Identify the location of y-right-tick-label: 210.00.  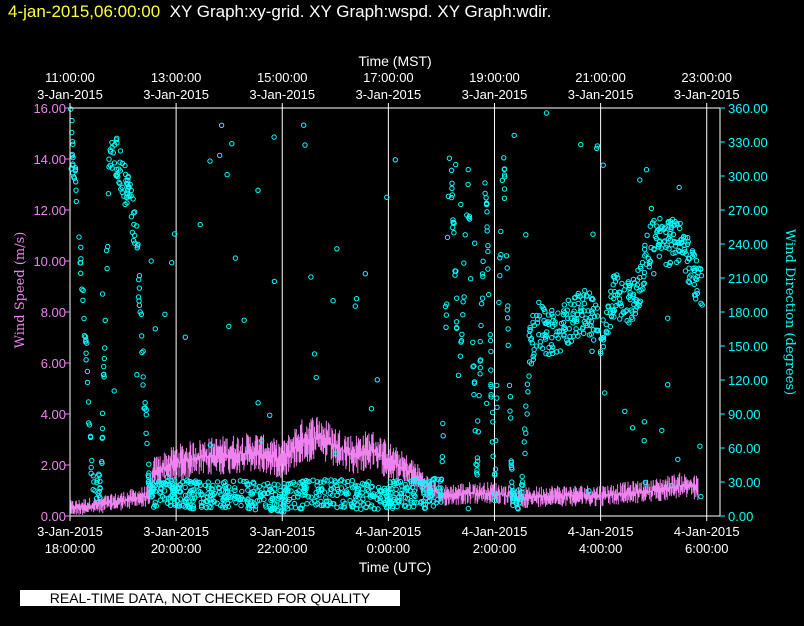
(748, 278).